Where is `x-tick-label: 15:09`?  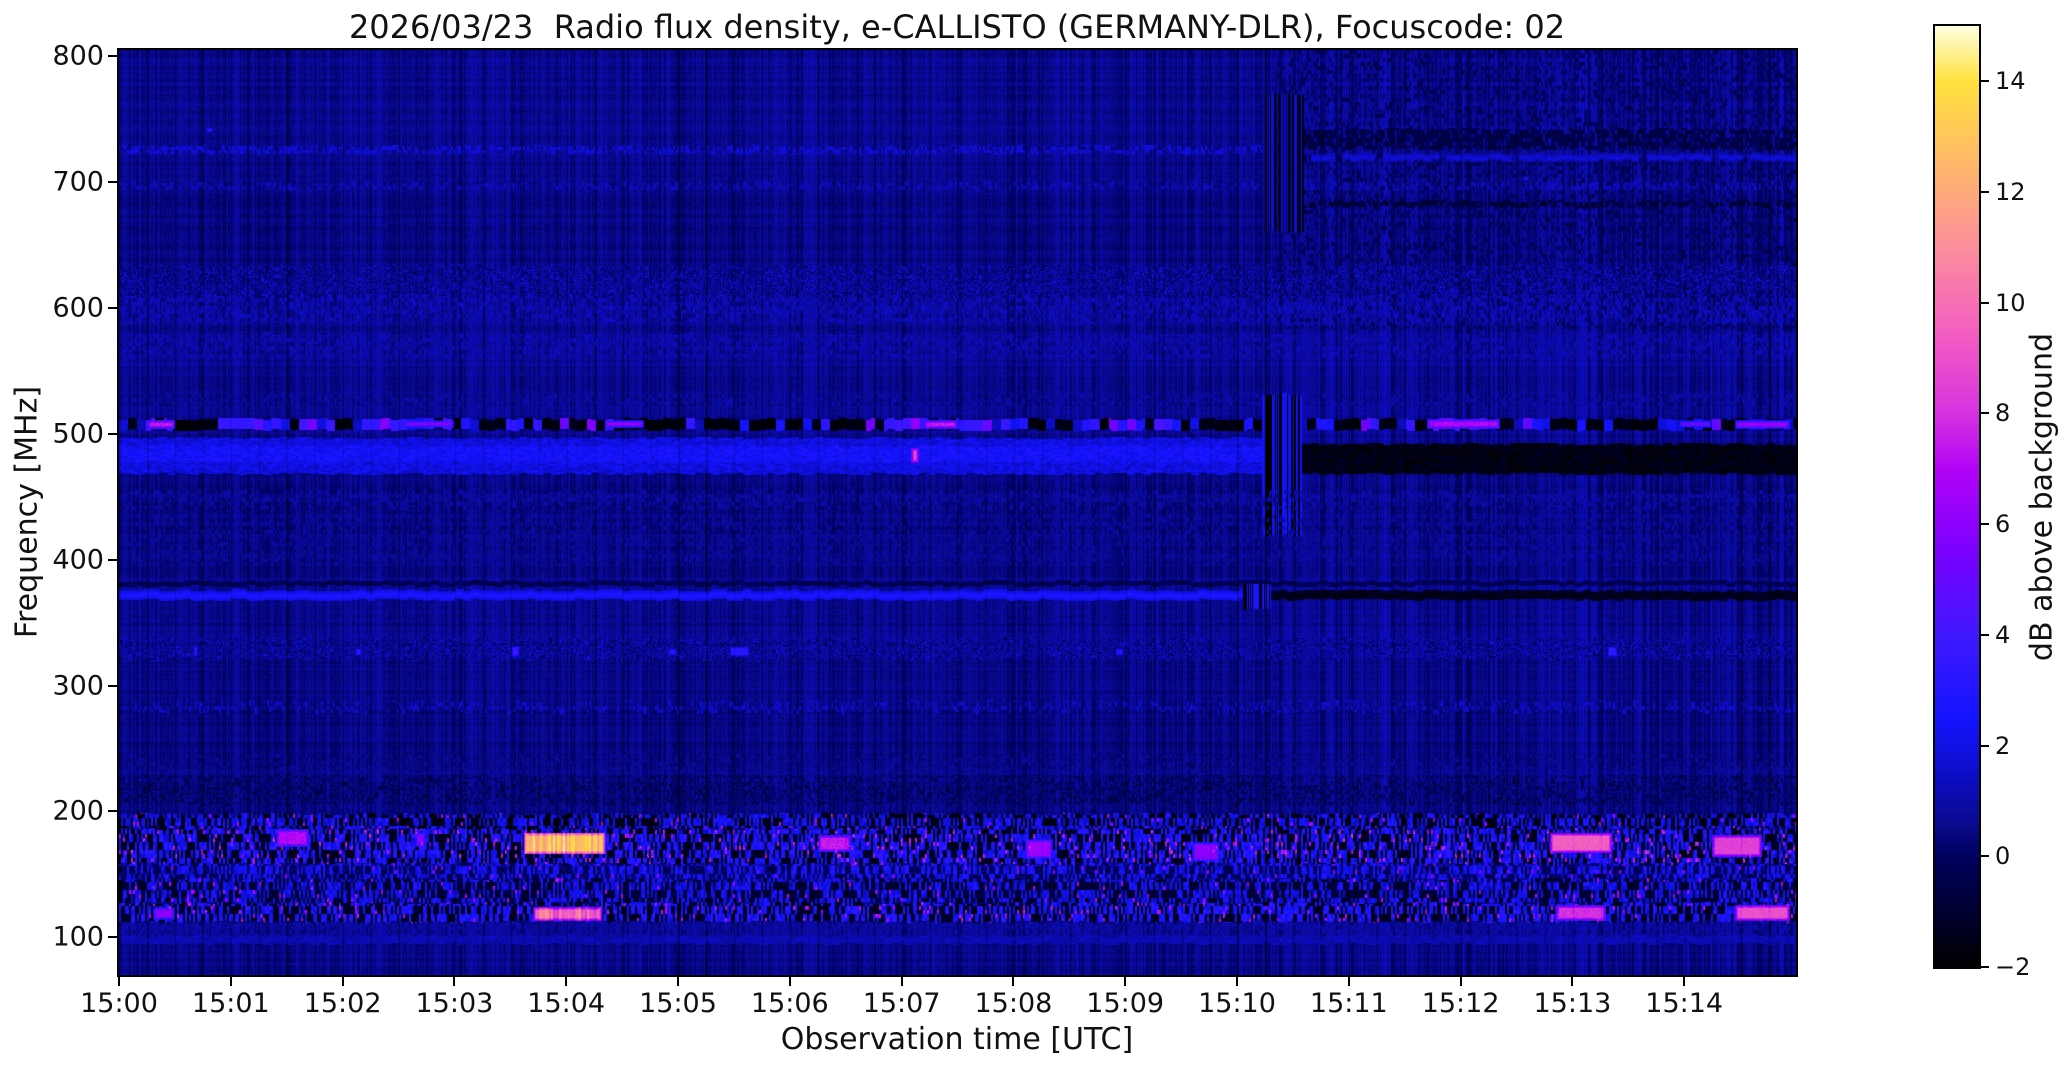
x-tick-label: 15:09 is located at coordinates (1125, 1003).